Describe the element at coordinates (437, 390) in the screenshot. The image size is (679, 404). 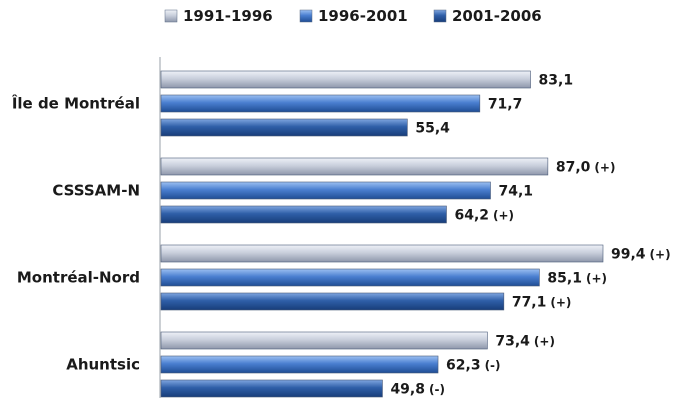
I see `value-flag-3-2: (-)` at that location.